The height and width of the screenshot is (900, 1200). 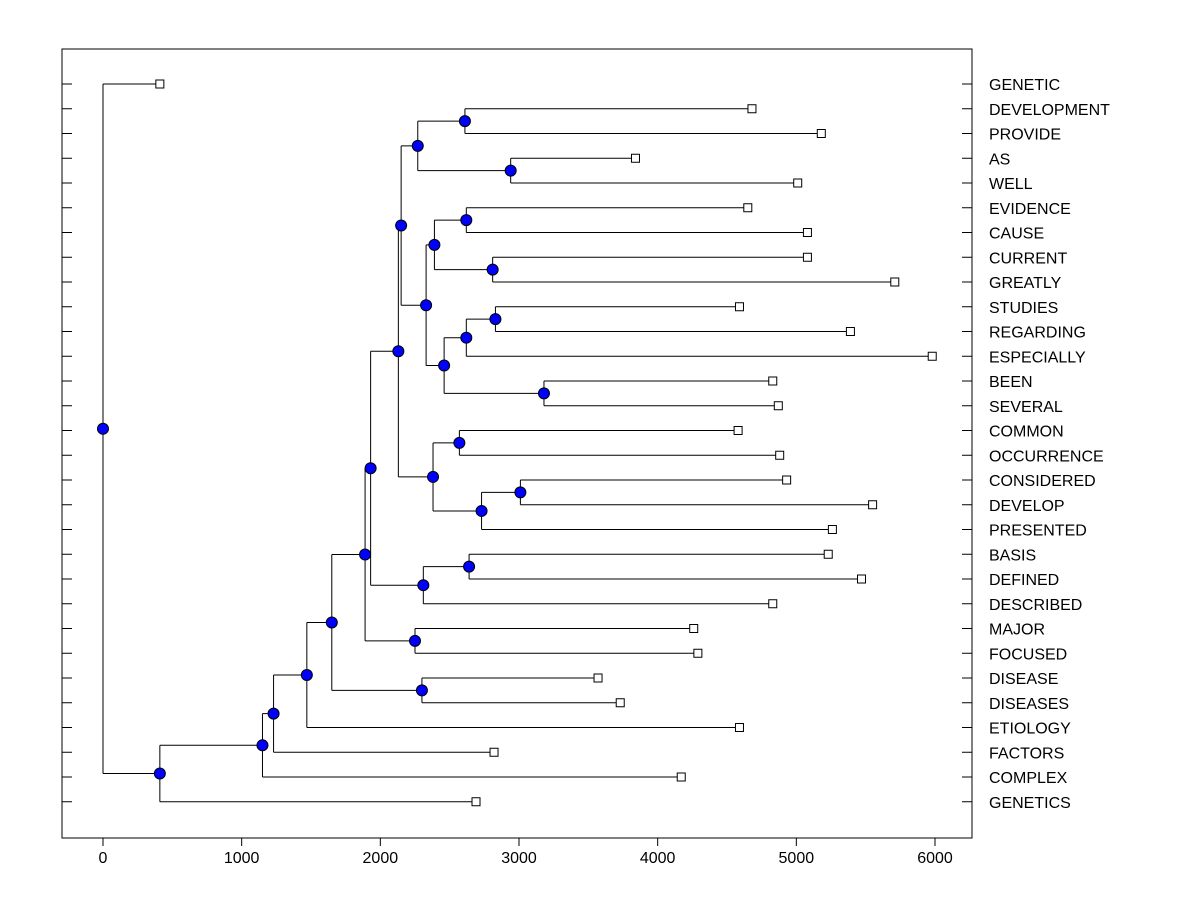 I want to click on merge-node-n21, so click(x=415, y=640).